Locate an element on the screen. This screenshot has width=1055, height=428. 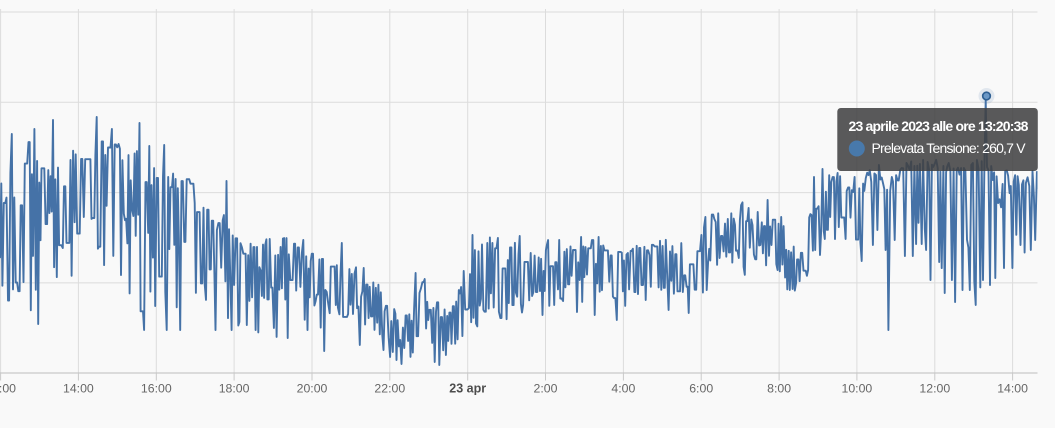
svg-text: 23 apr is located at coordinates (467, 389).